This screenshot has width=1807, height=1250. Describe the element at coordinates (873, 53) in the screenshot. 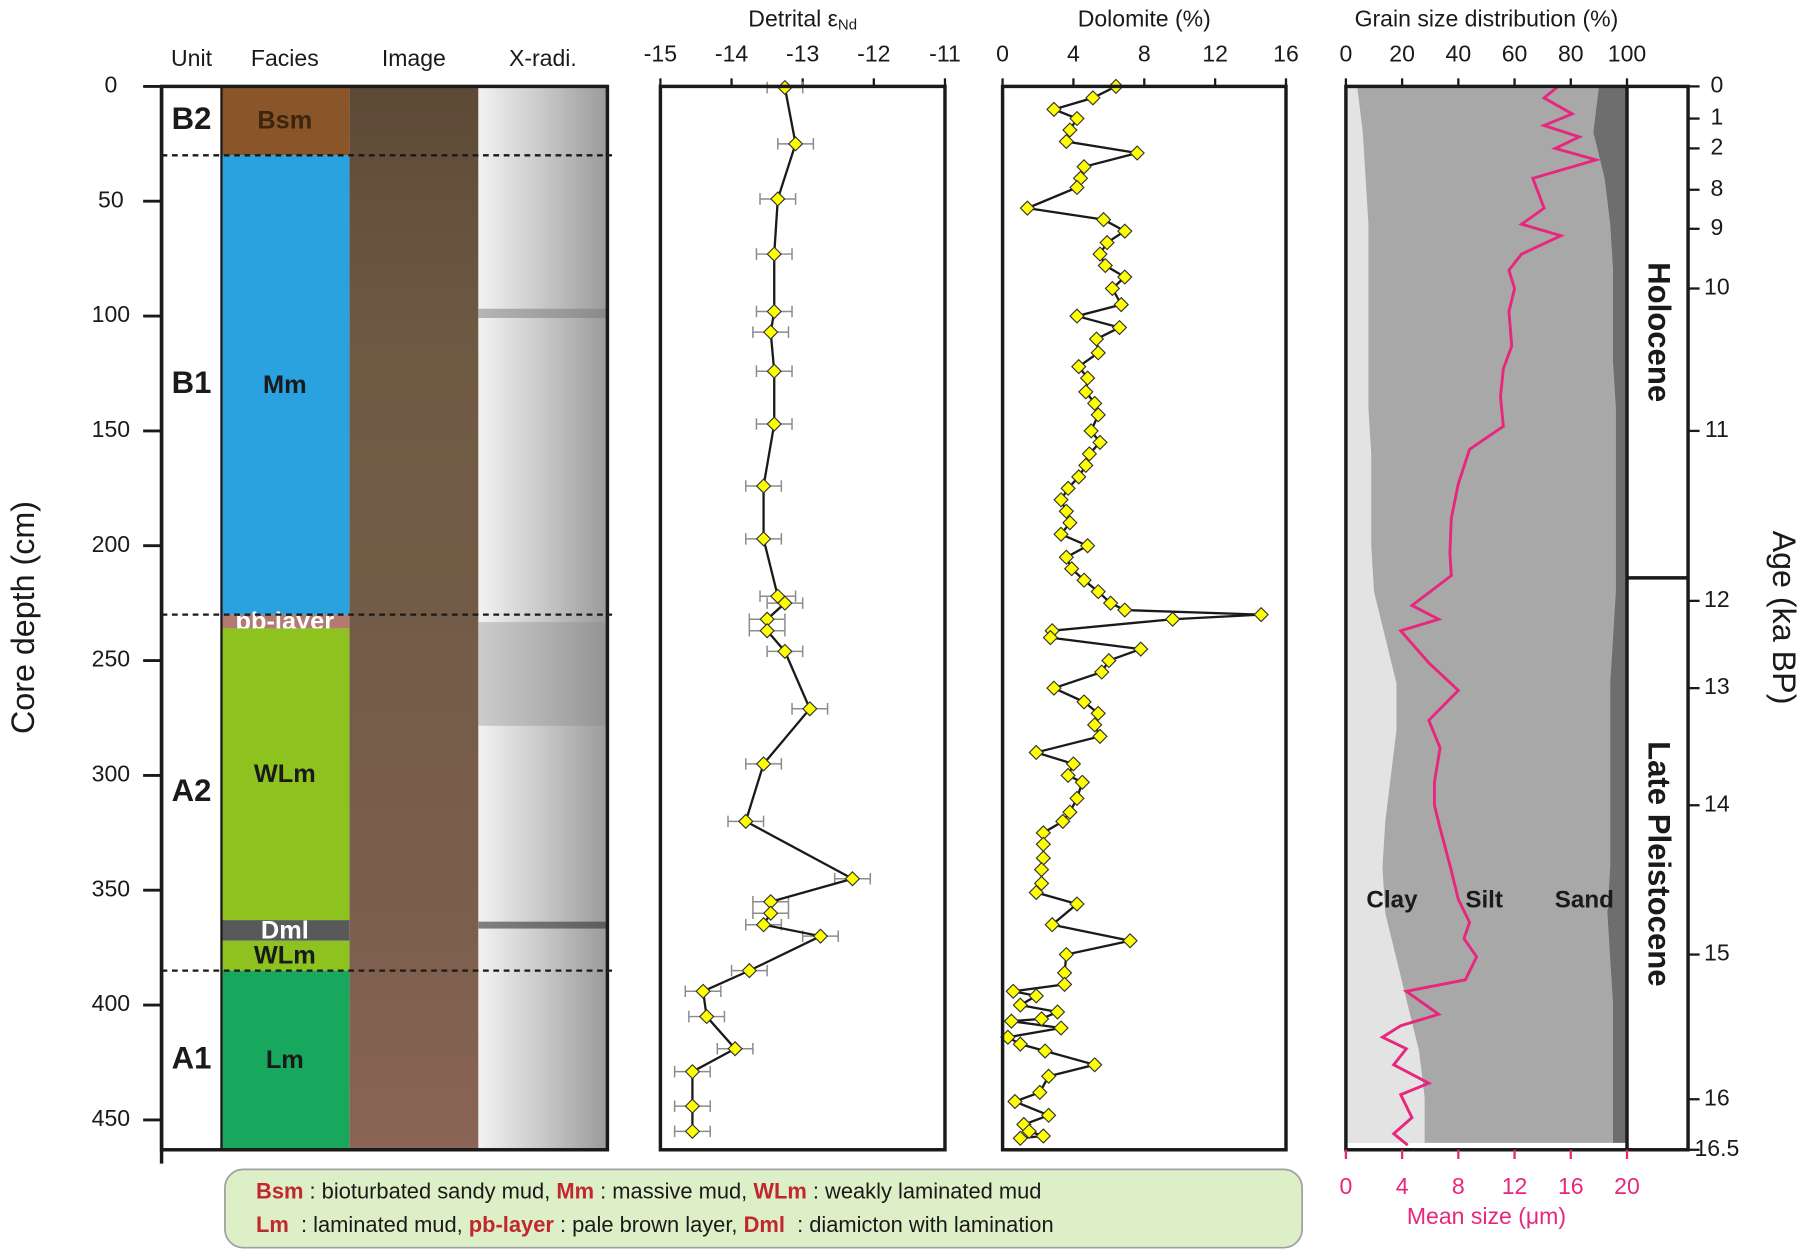

I see `x-tick-label: -12` at that location.